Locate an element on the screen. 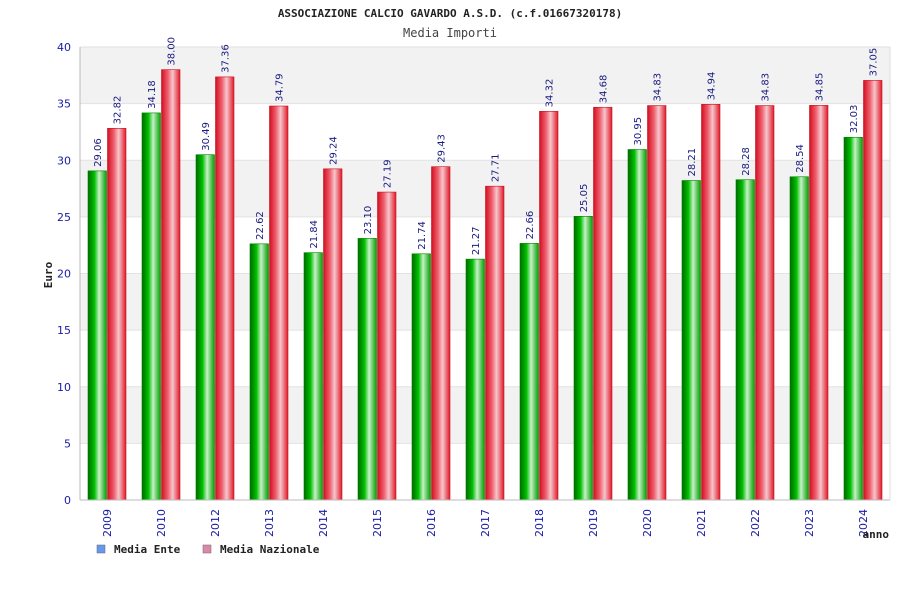 This screenshot has height=600, width=900. legend-swatch-nazionale is located at coordinates (207, 549).